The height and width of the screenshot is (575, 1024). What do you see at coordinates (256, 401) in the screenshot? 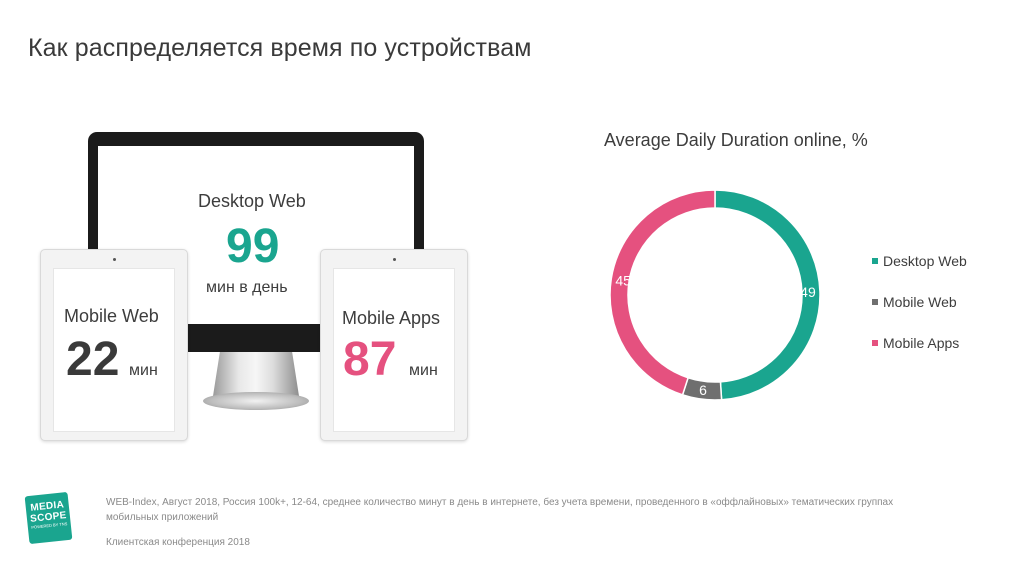
I see `monitor-stand-foot` at bounding box center [256, 401].